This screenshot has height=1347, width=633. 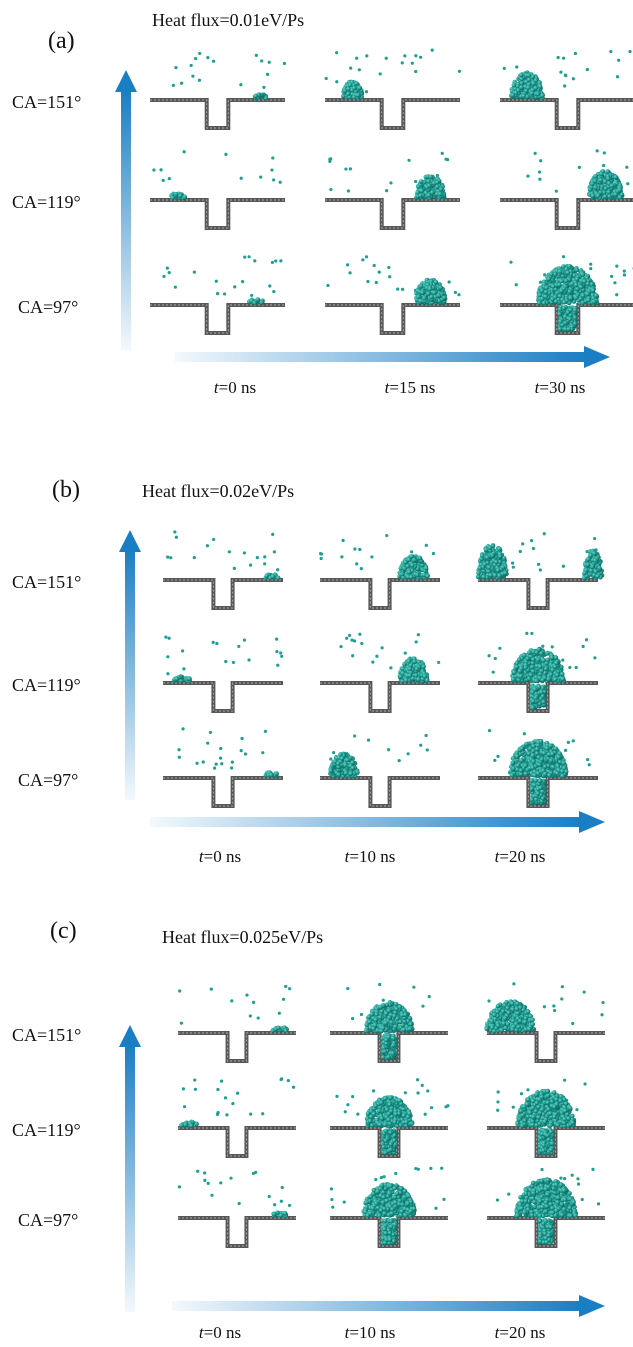 What do you see at coordinates (218, 491) in the screenshot?
I see `heat-flux-title: Heat flux=0.02eV/Ps` at bounding box center [218, 491].